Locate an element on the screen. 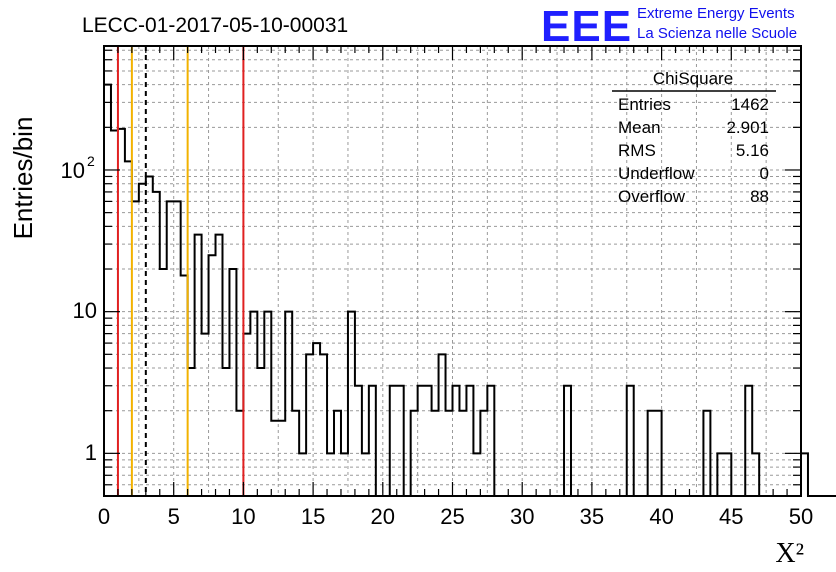 The width and height of the screenshot is (836, 572). eee-logo-line1: Extreme Energy Events is located at coordinates (716, 13).